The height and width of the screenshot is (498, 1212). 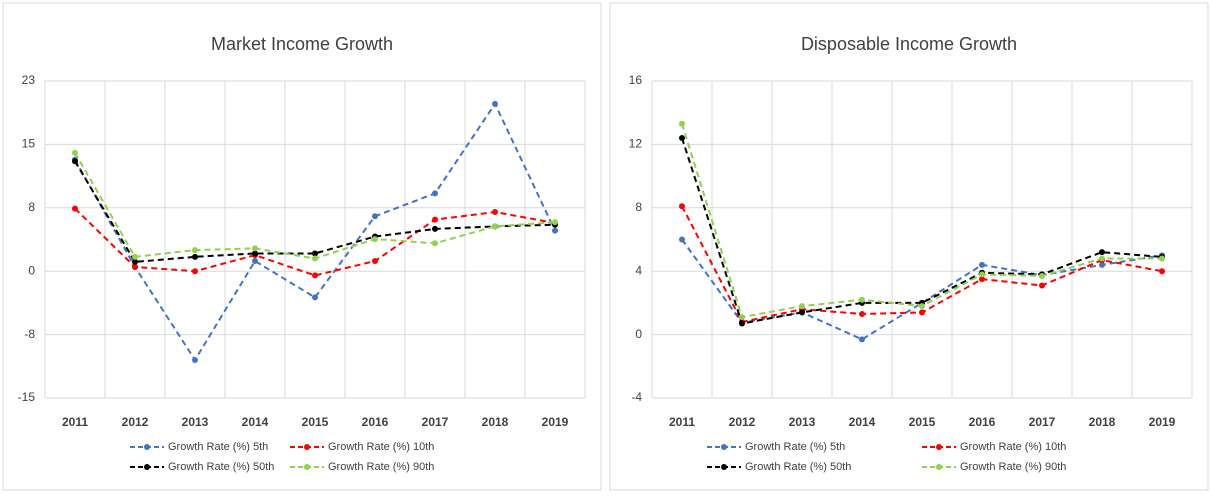 What do you see at coordinates (29, 334) in the screenshot?
I see `y-tick-label: -8` at bounding box center [29, 334].